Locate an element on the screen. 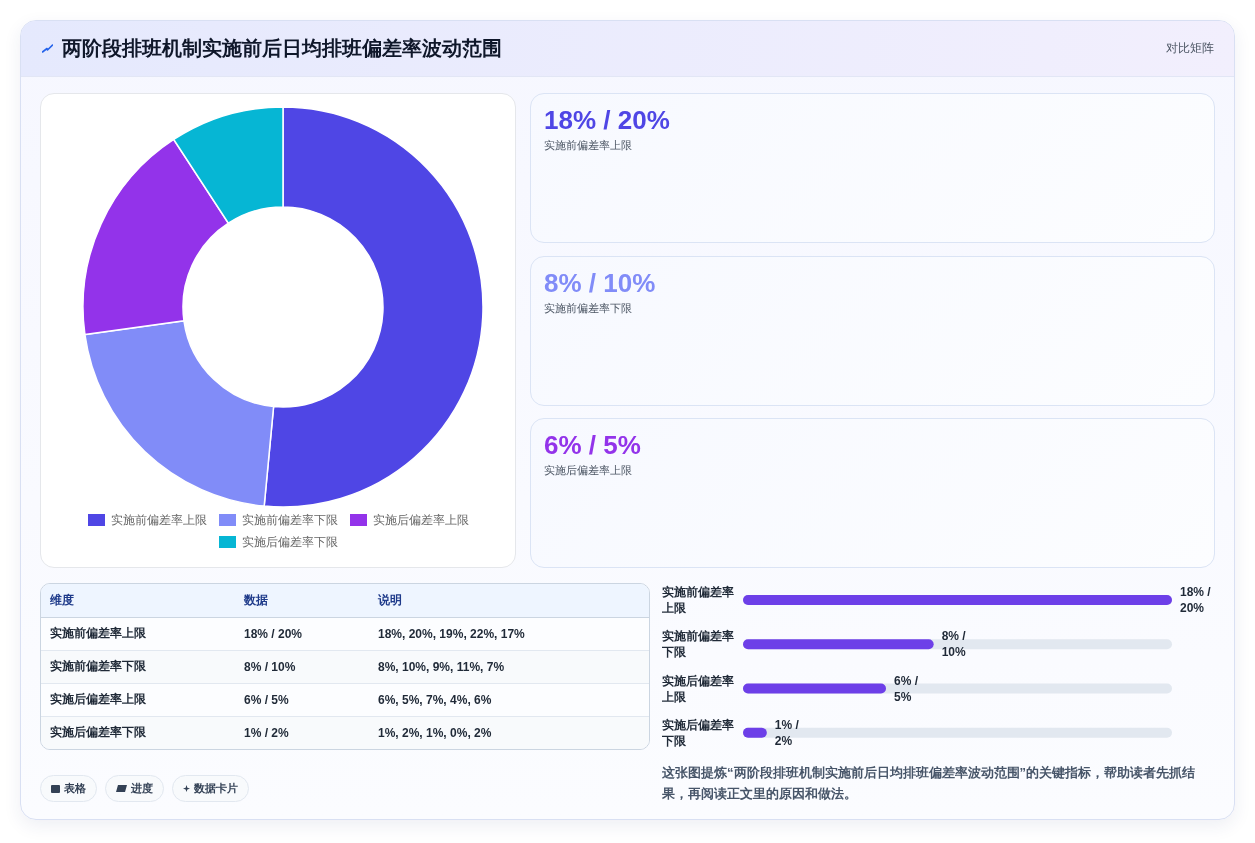  category-label: 实施后偏差率下限 is located at coordinates (98, 732).